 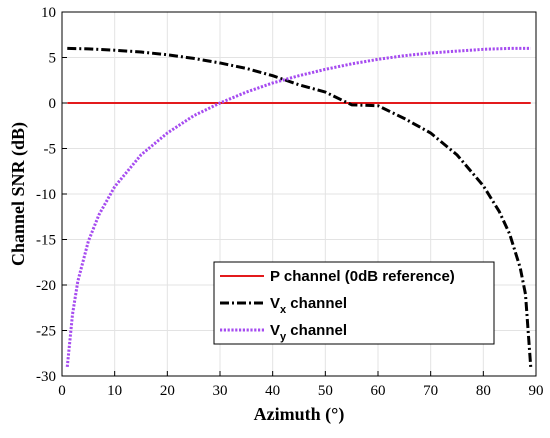 What do you see at coordinates (536, 391) in the screenshot?
I see `x-tick-label: 90` at bounding box center [536, 391].